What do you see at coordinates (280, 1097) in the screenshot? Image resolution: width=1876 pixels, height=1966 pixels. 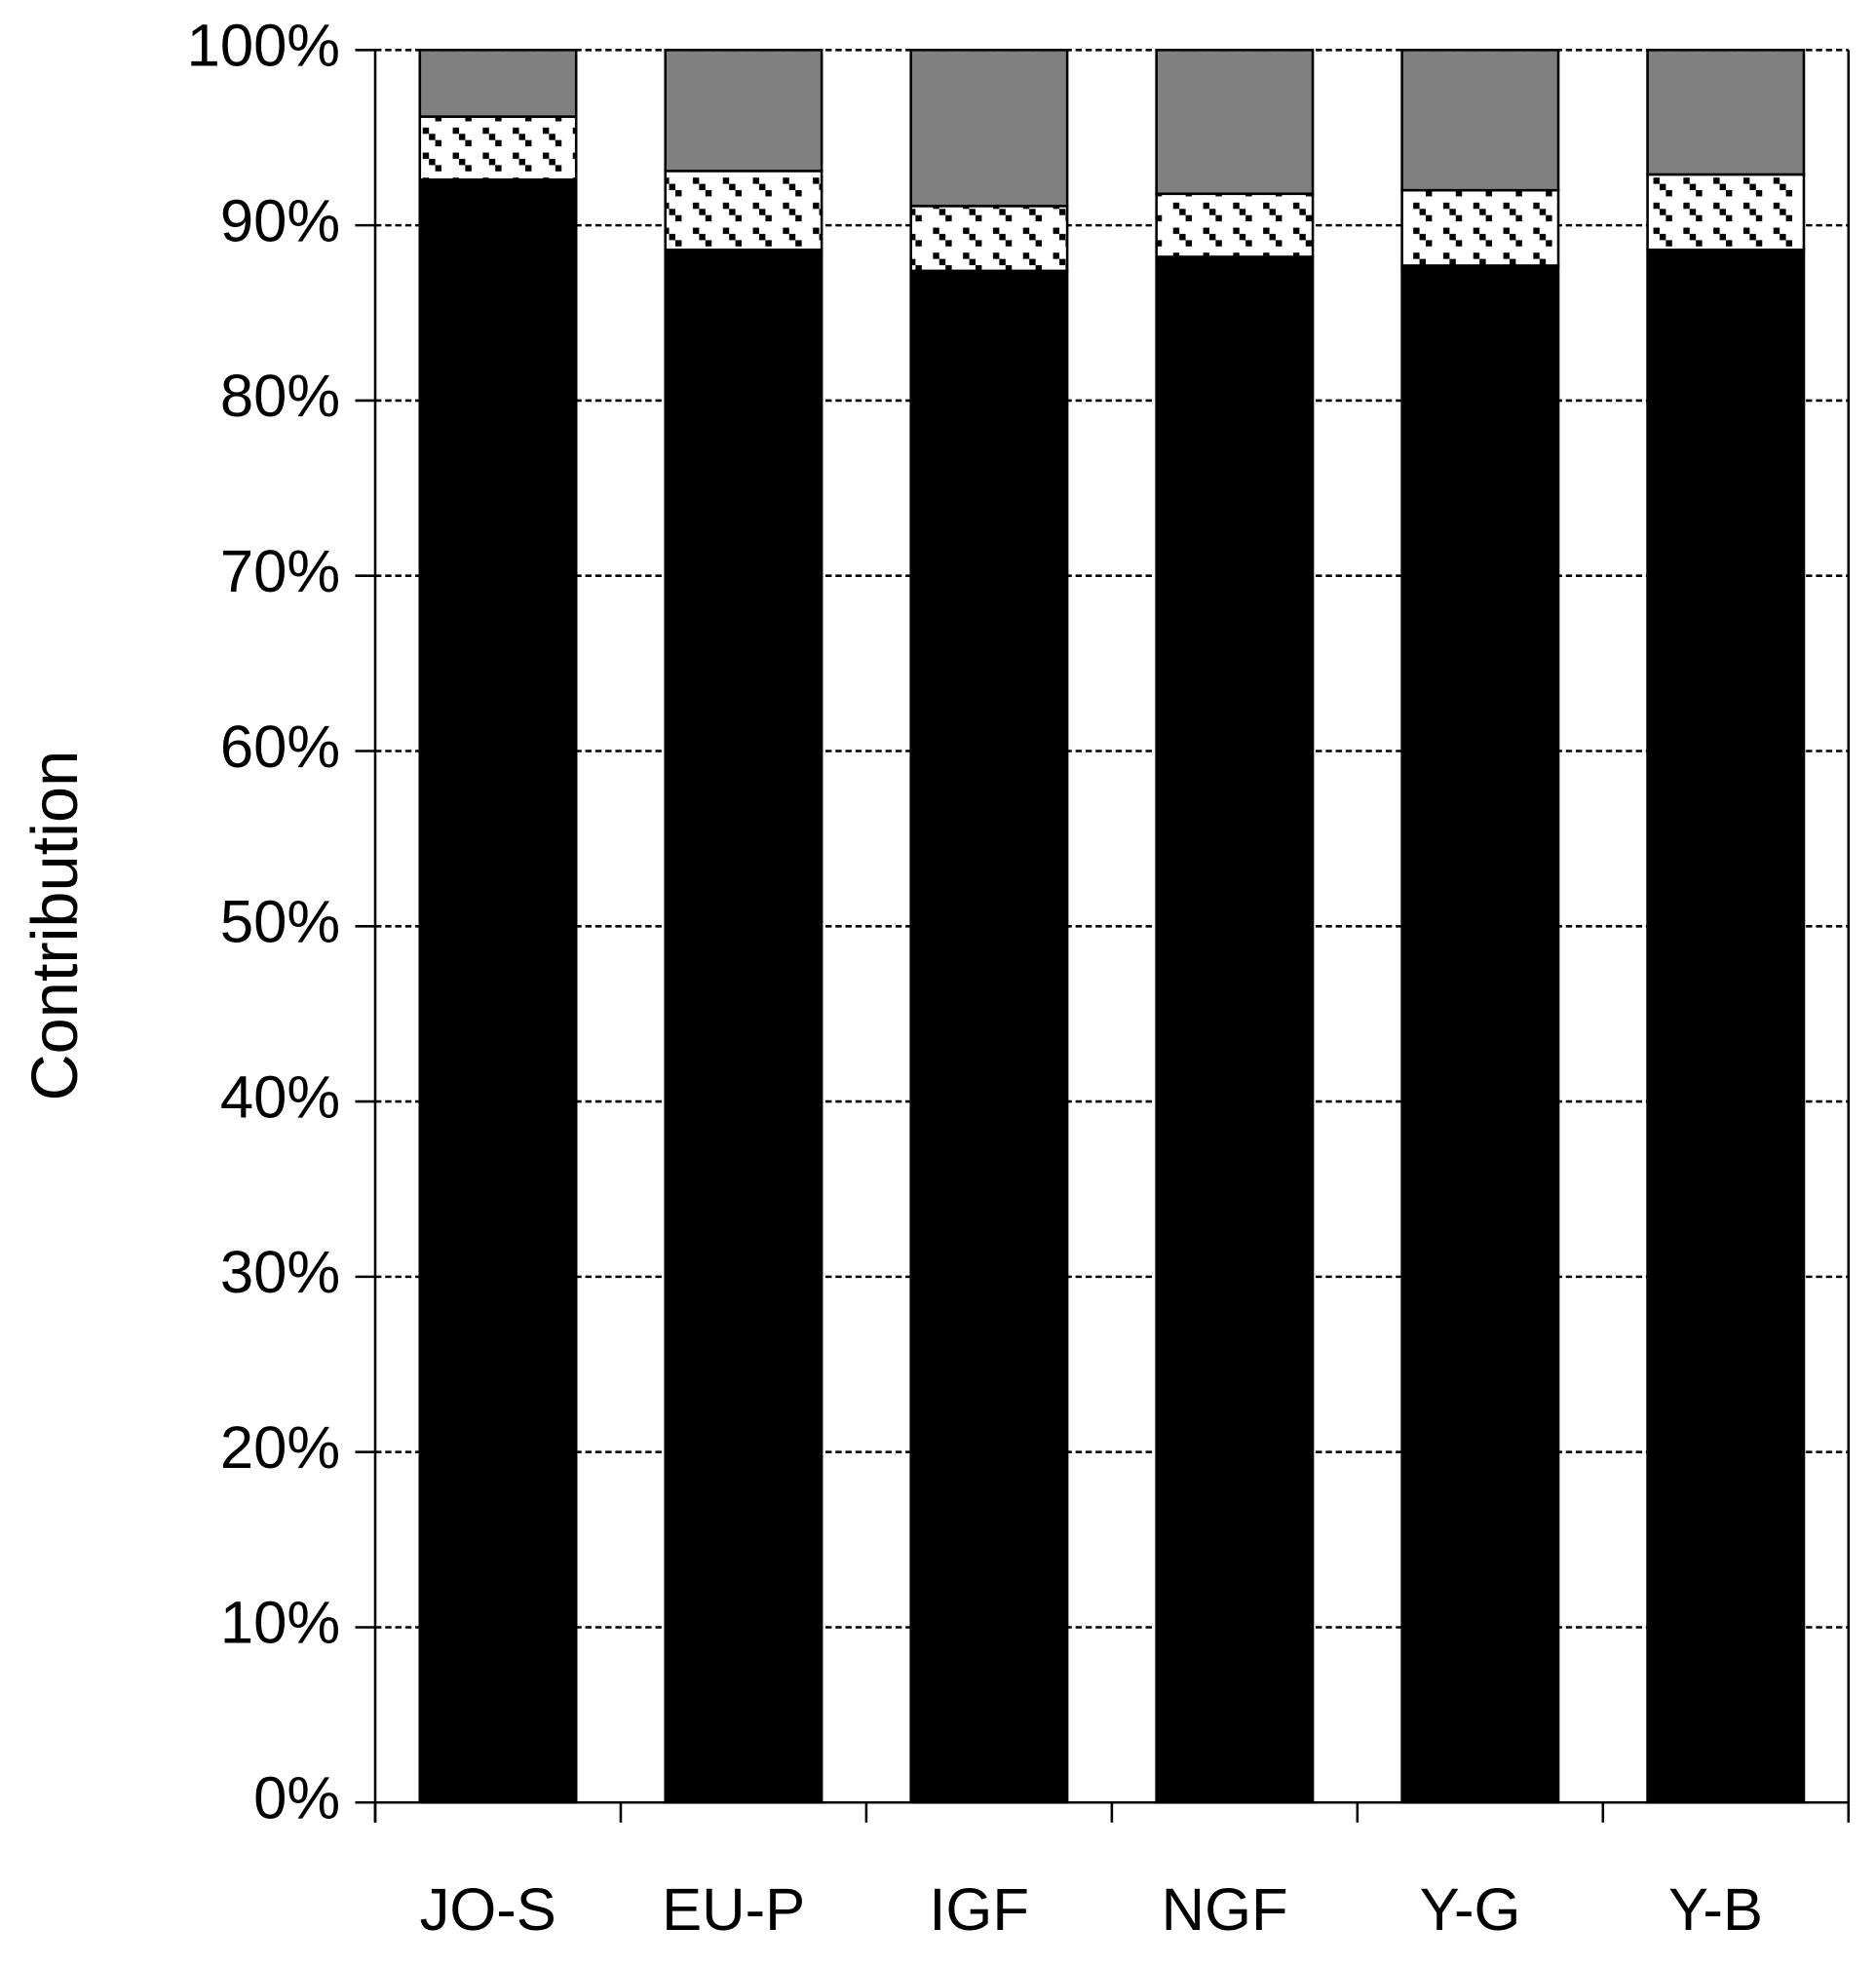 I see `y-tick-label: 40%` at bounding box center [280, 1097].